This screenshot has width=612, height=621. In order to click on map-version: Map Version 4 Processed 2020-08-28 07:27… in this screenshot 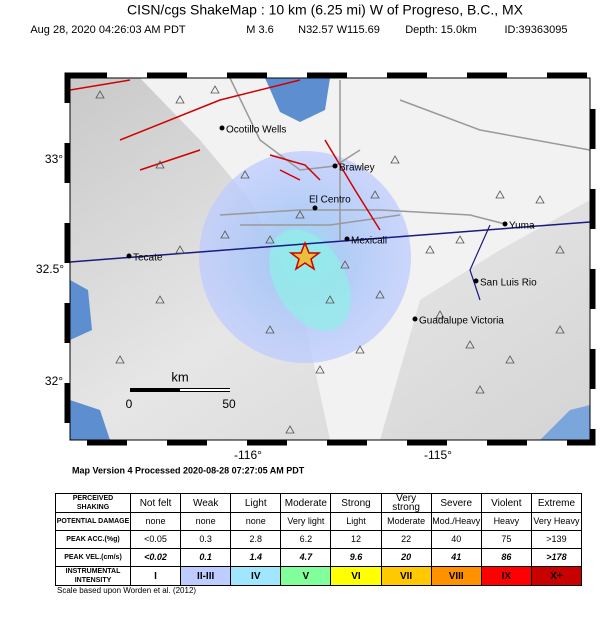, I will do `click(188, 470)`.